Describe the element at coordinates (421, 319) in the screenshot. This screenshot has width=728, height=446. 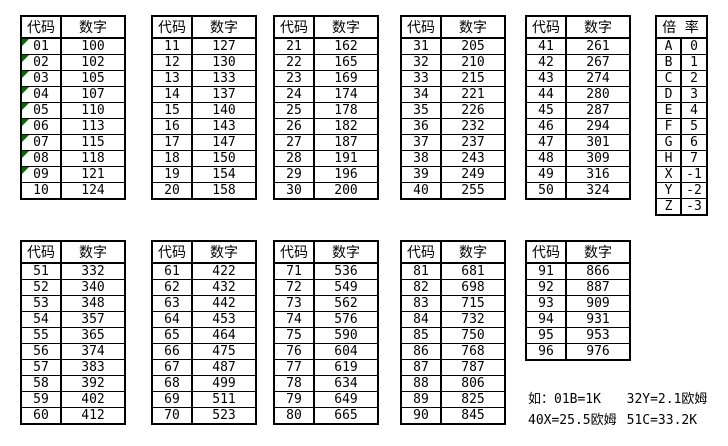
I see `code-cell: 84` at that location.